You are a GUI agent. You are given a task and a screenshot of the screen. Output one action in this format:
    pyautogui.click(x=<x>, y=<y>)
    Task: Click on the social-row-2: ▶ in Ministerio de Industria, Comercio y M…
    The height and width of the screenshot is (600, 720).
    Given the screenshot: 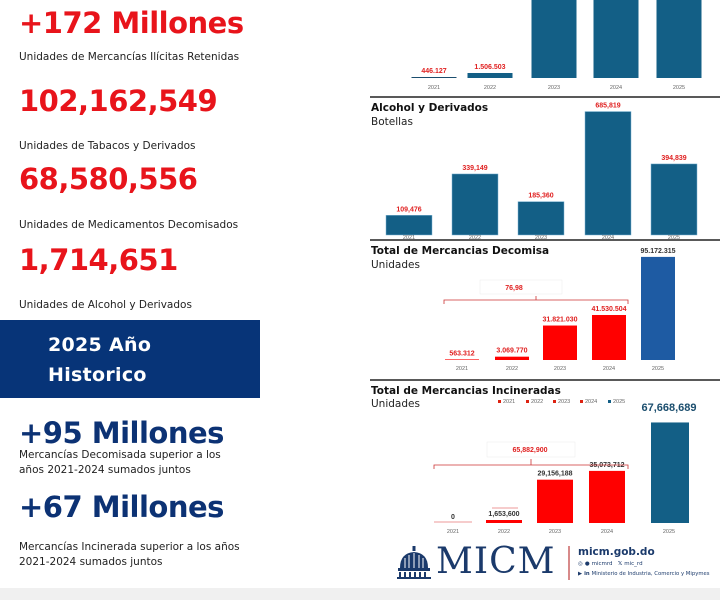 What is the action you would take?
    pyautogui.click(x=644, y=574)
    